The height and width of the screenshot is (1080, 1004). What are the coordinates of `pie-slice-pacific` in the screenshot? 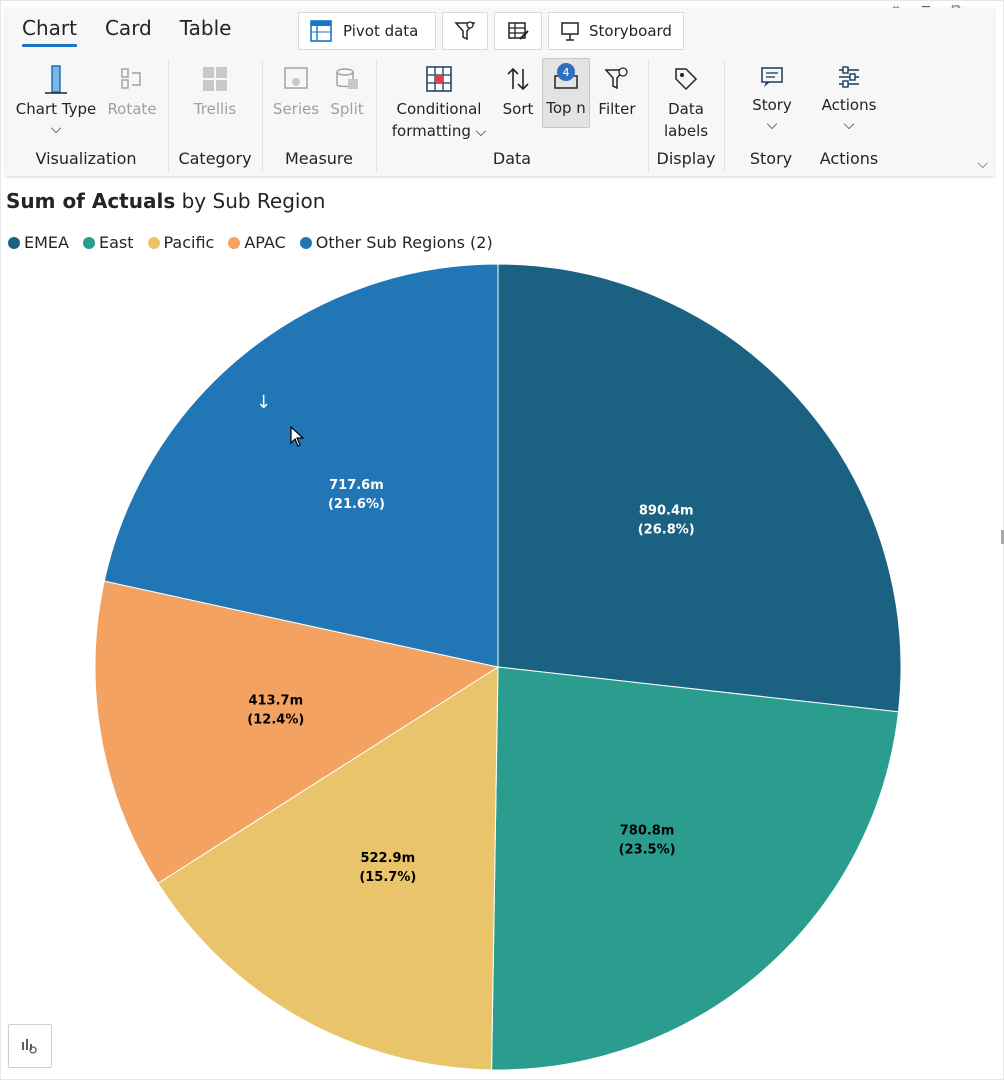 It's located at (328, 868).